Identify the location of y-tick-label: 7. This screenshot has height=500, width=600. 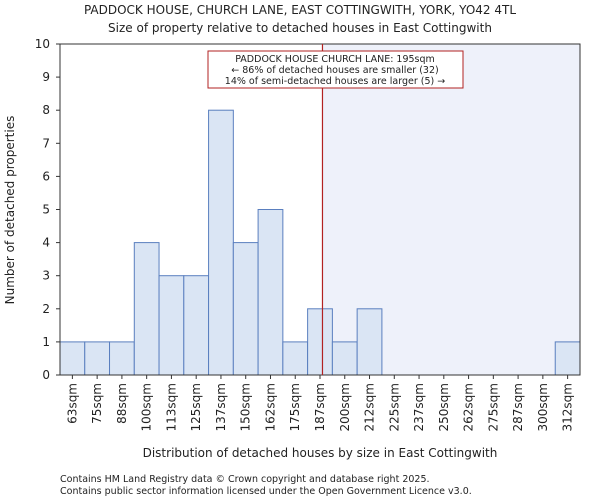
(46, 143).